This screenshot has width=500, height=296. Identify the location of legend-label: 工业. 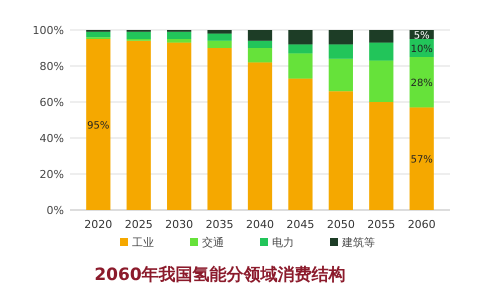
(143, 242).